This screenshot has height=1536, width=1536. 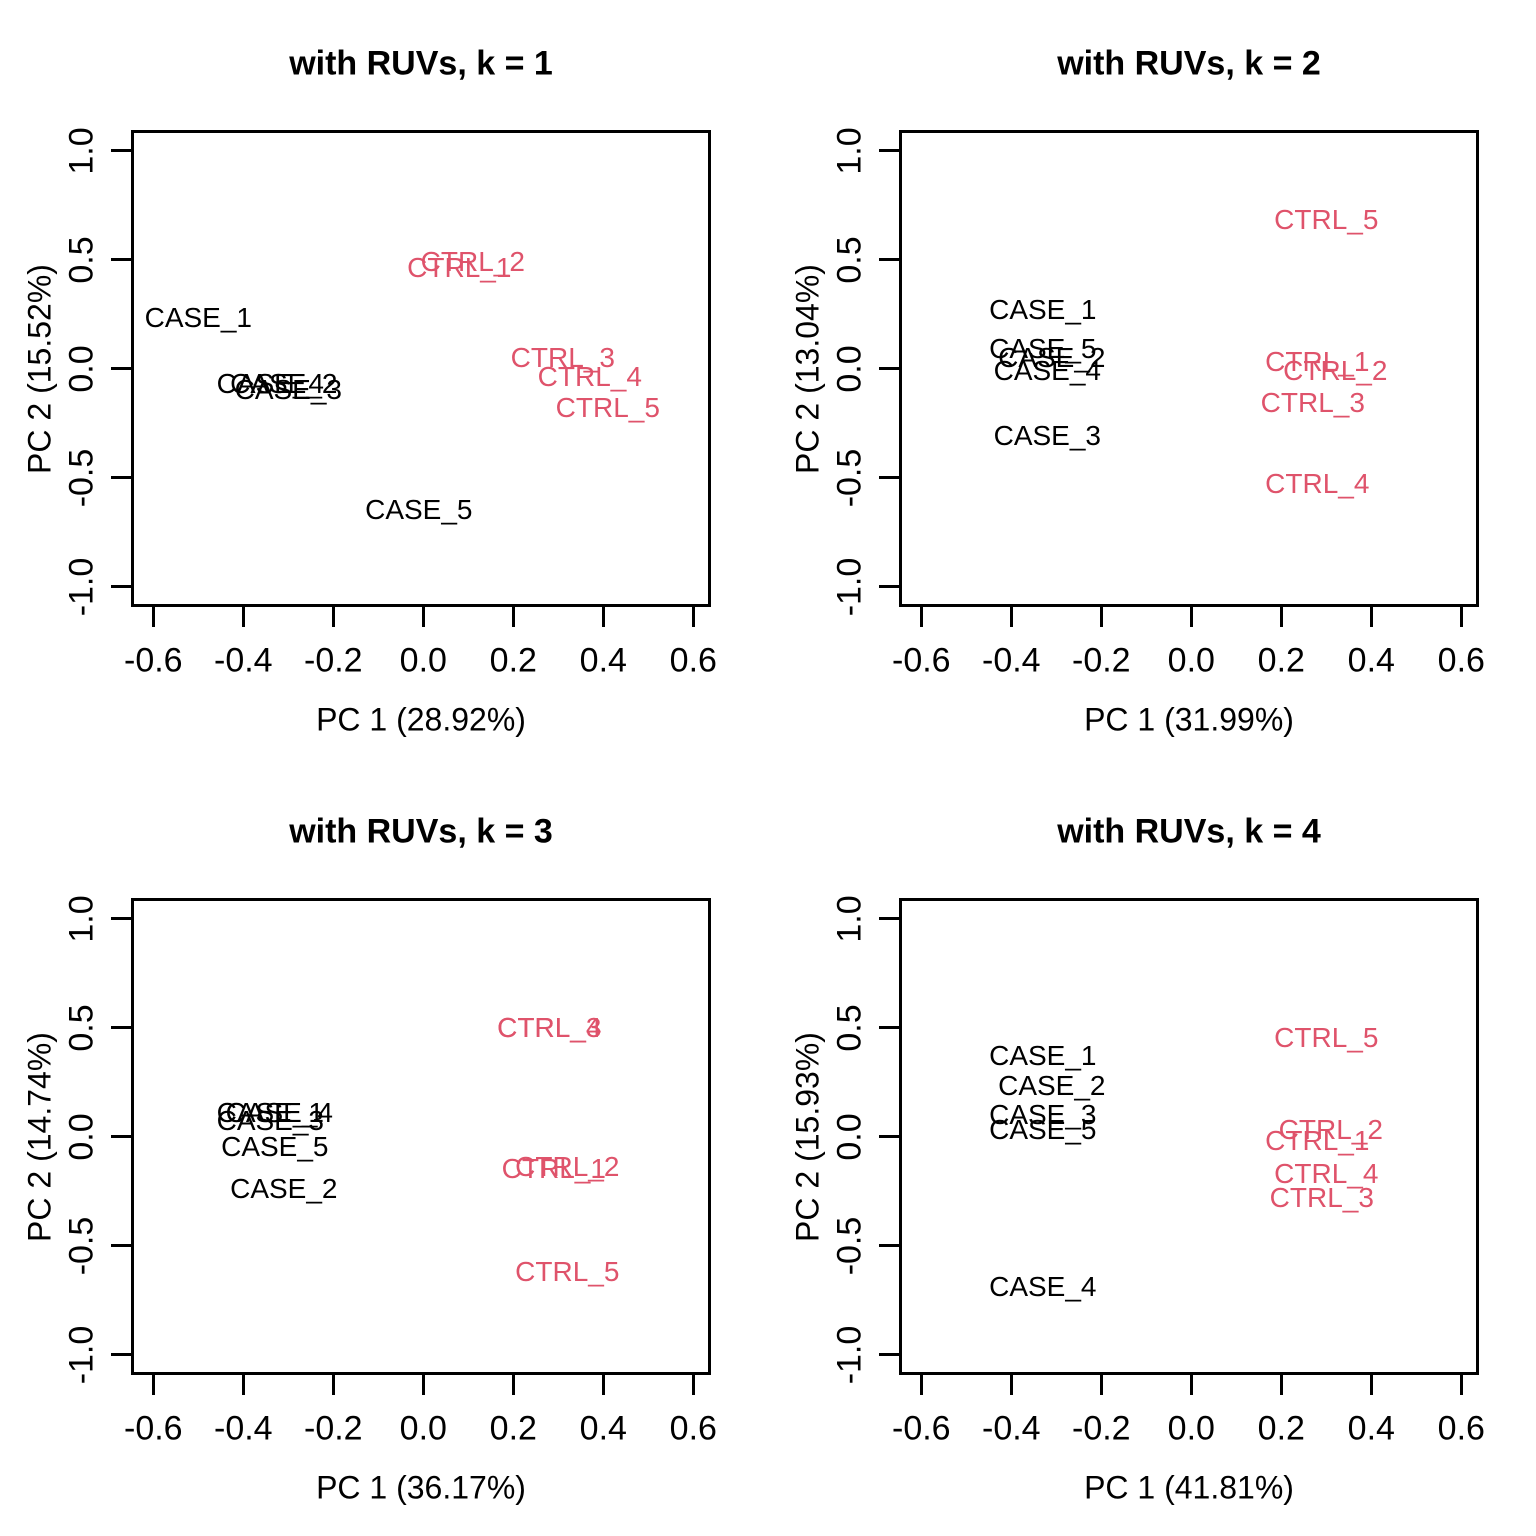 I want to click on plot-box, so click(x=1189, y=1136).